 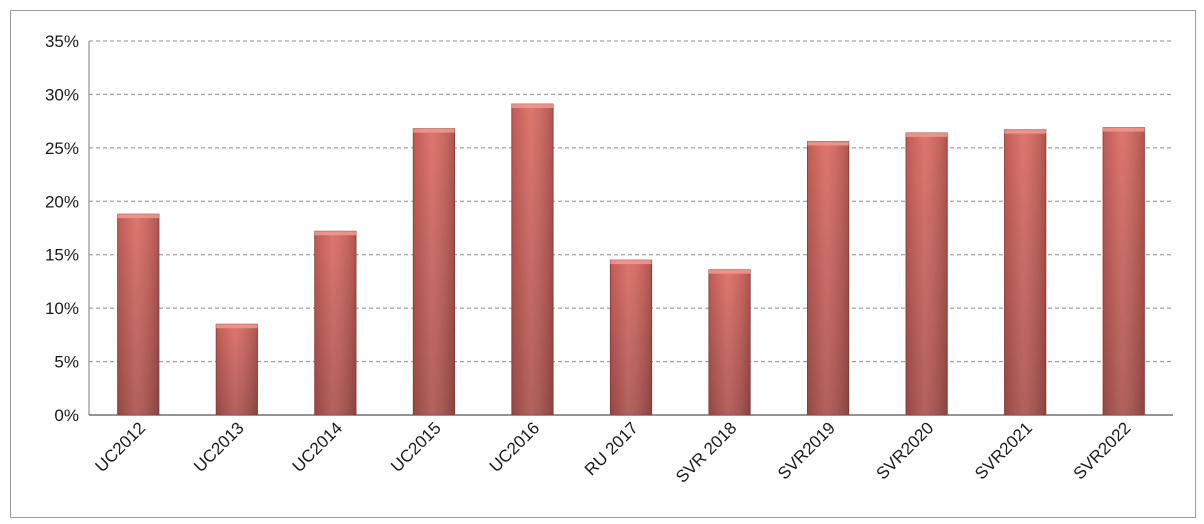 What do you see at coordinates (66, 415) in the screenshot?
I see `y-tick-label: 0%` at bounding box center [66, 415].